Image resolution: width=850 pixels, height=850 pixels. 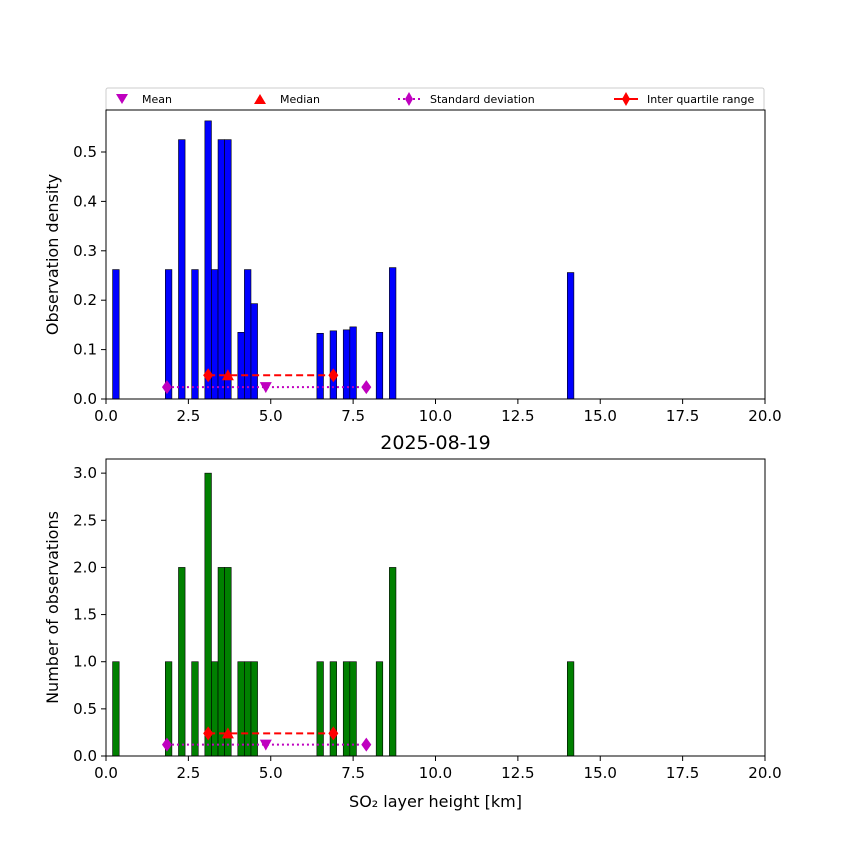 What do you see at coordinates (106, 773) in the screenshot?
I see `bottom-xtick-label-0: 0.0` at bounding box center [106, 773].